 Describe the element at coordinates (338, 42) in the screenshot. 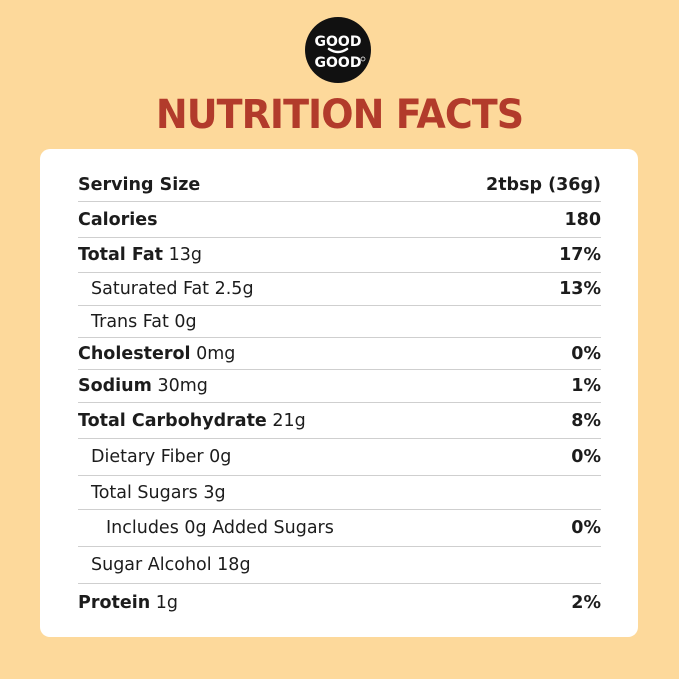

I see `logo-text-top: GOOD` at that location.